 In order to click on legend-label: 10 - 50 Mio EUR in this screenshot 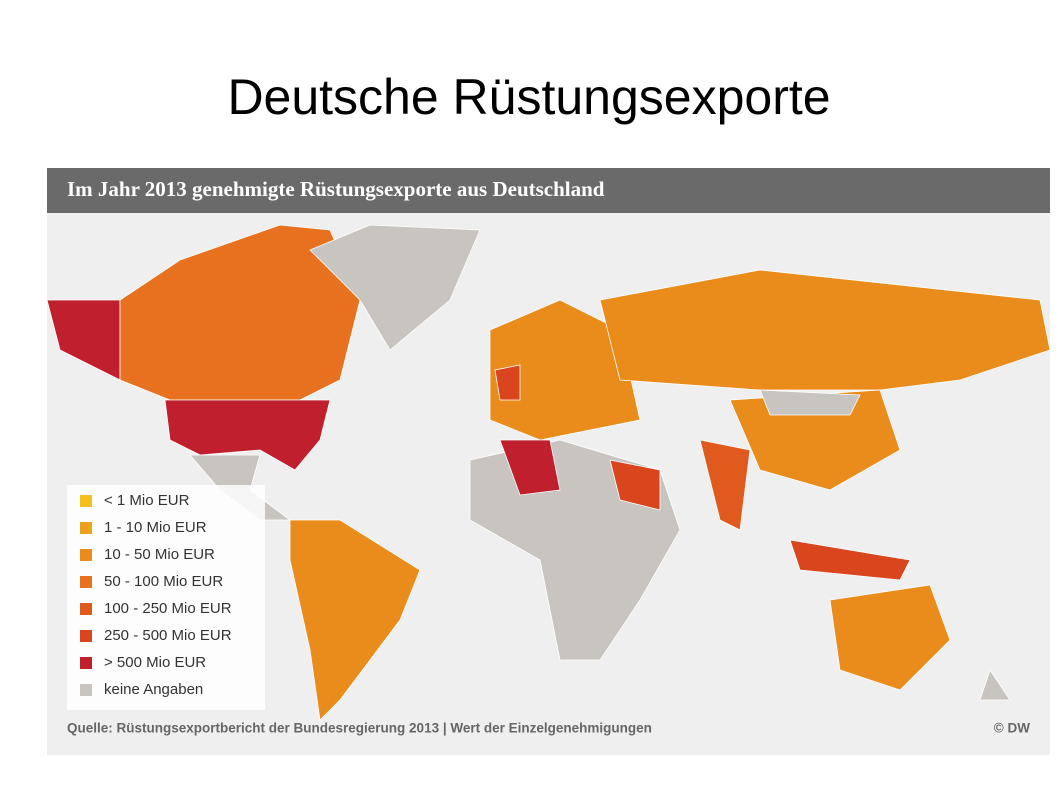, I will do `click(159, 554)`.